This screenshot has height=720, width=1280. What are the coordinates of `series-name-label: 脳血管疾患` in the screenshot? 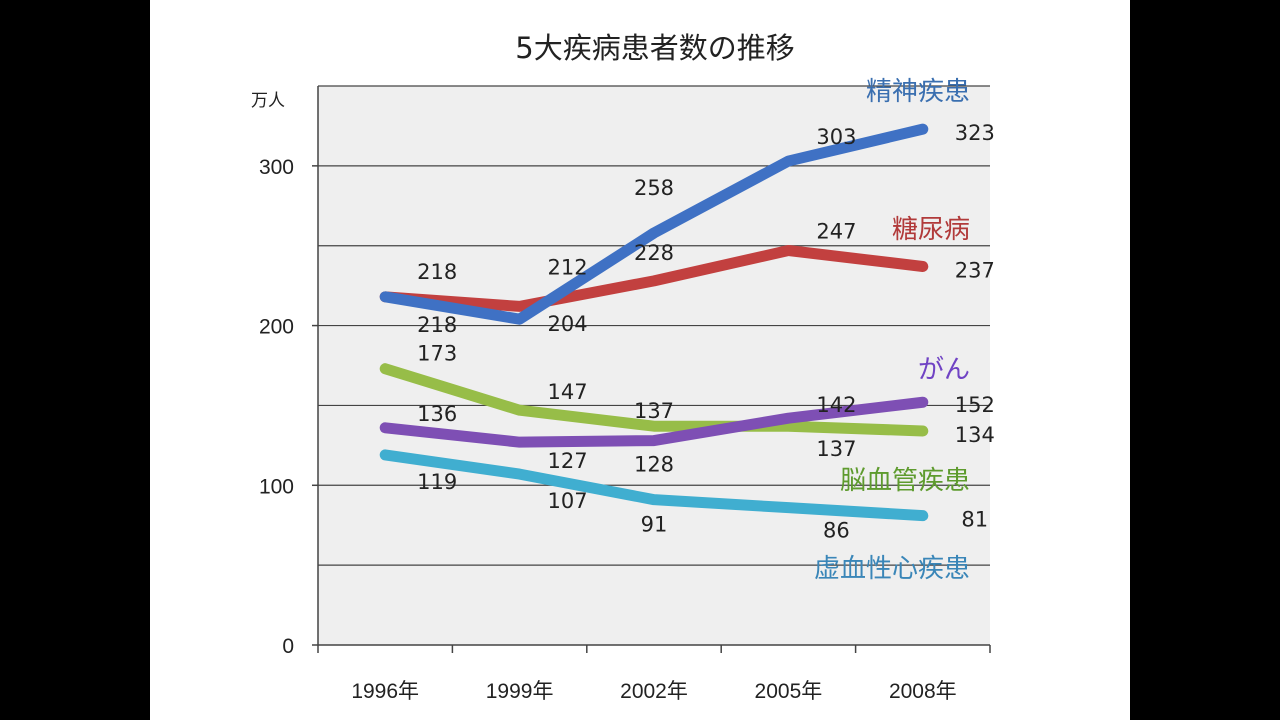 It's located at (905, 481).